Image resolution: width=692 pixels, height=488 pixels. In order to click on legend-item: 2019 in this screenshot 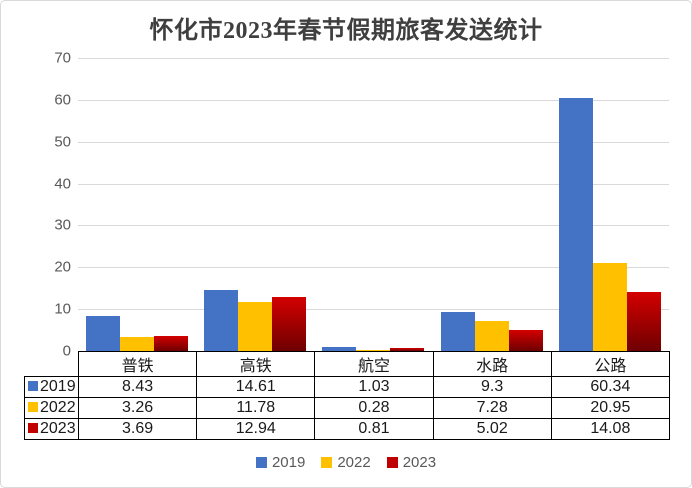, I will do `click(280, 462)`.